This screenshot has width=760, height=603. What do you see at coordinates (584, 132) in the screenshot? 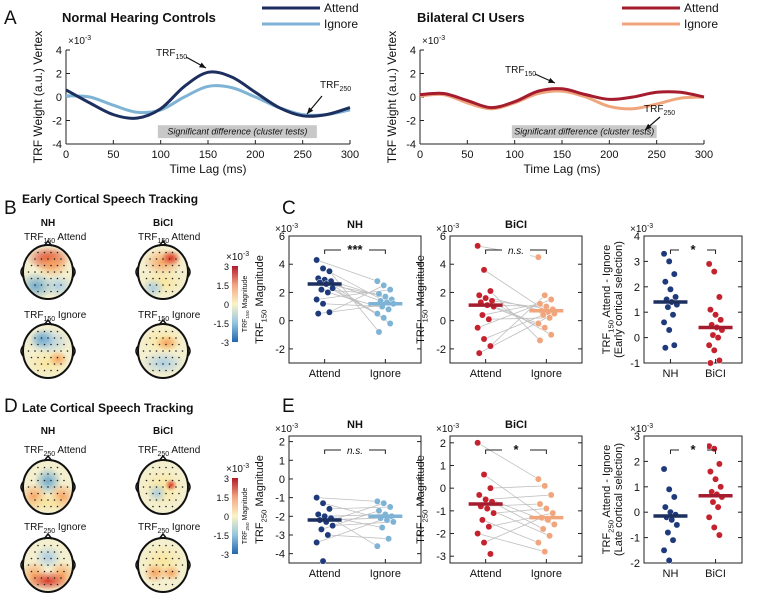
I see `significance-bar` at bounding box center [584, 132].